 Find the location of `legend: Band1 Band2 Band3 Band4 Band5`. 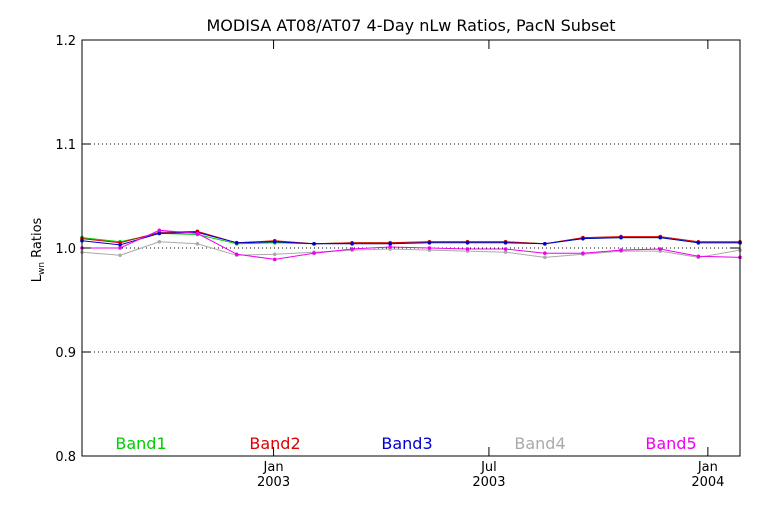

legend: Band1 Band2 Band3 Band4 Band5 is located at coordinates (405, 443).